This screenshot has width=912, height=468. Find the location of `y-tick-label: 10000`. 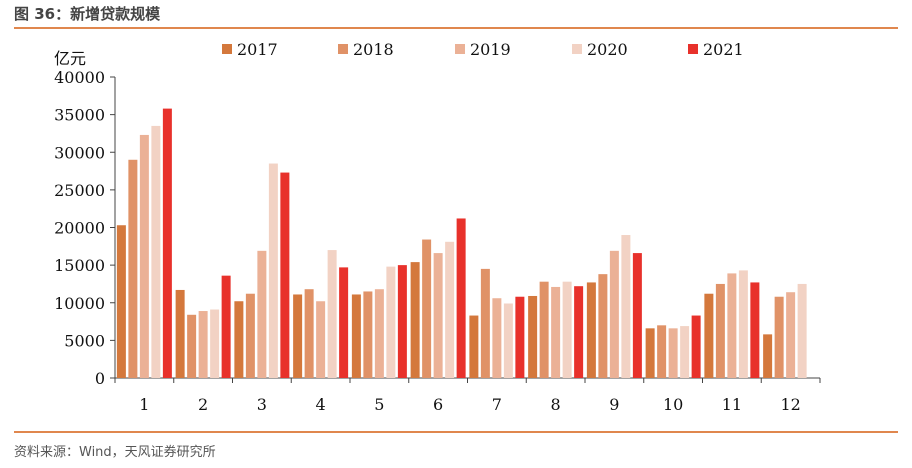

y-tick-label: 10000 is located at coordinates (79, 303).